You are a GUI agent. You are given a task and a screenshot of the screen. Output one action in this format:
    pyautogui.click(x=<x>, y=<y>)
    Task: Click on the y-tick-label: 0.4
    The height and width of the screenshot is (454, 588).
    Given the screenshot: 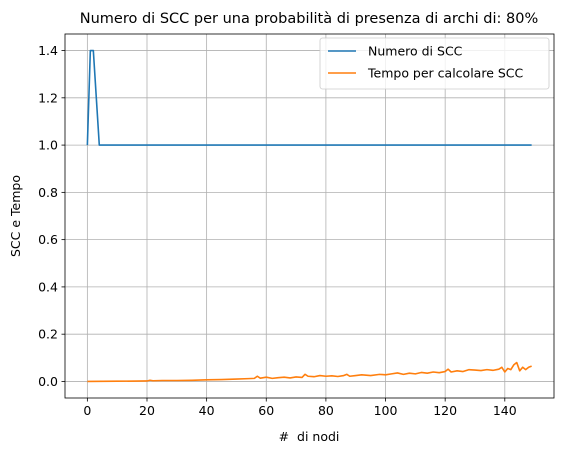 What is the action you would take?
    pyautogui.click(x=48, y=286)
    